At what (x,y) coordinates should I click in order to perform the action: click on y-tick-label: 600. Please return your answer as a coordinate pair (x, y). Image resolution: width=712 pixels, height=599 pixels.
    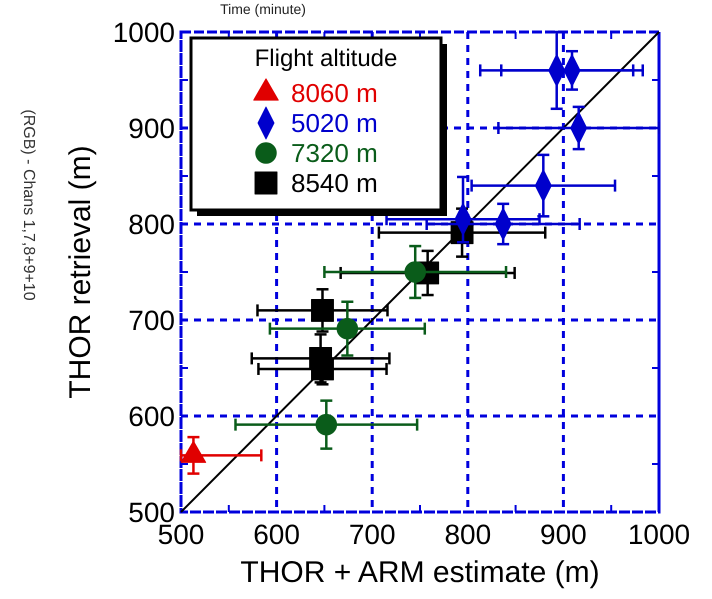
    Looking at the image, I should click on (151, 416).